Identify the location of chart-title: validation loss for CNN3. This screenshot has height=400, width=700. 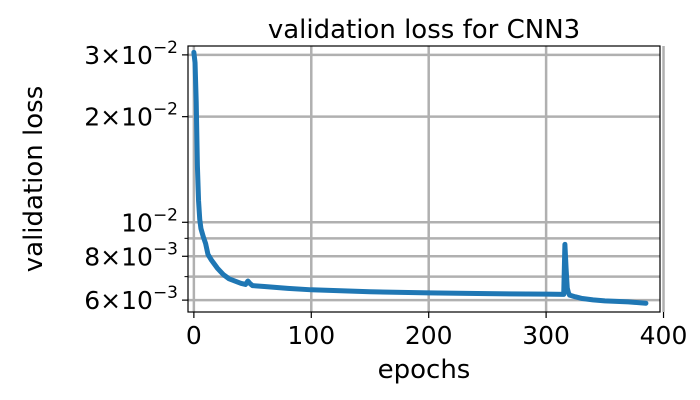
(424, 30).